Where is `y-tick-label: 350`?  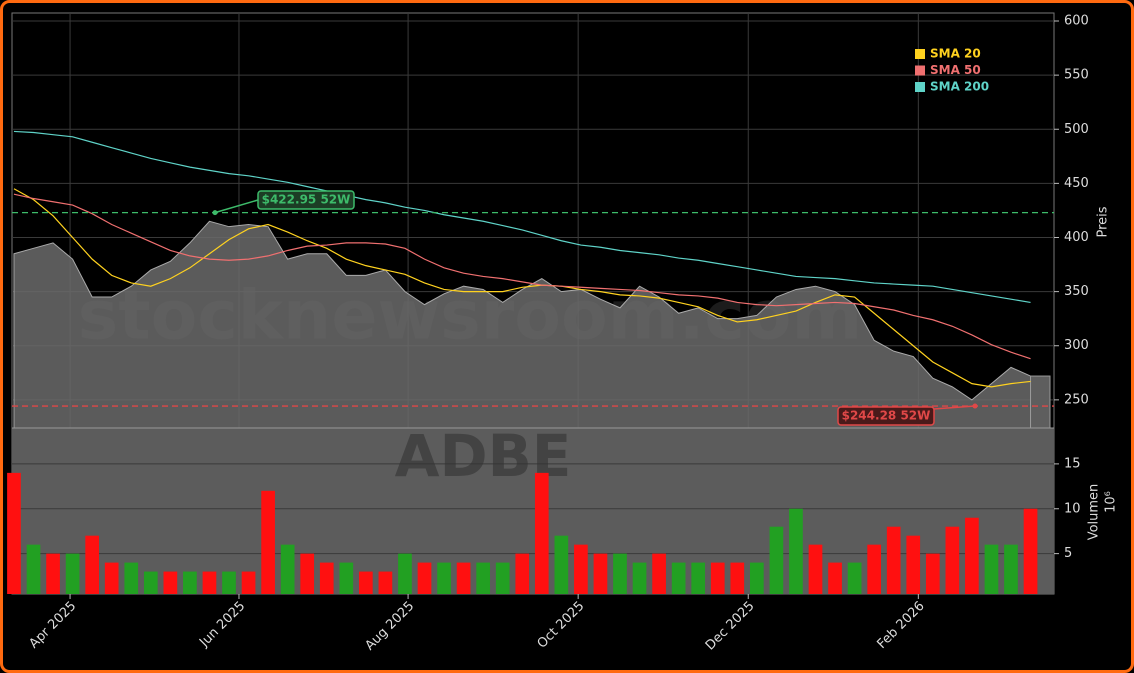
y-tick-label: 350 is located at coordinates (1076, 291).